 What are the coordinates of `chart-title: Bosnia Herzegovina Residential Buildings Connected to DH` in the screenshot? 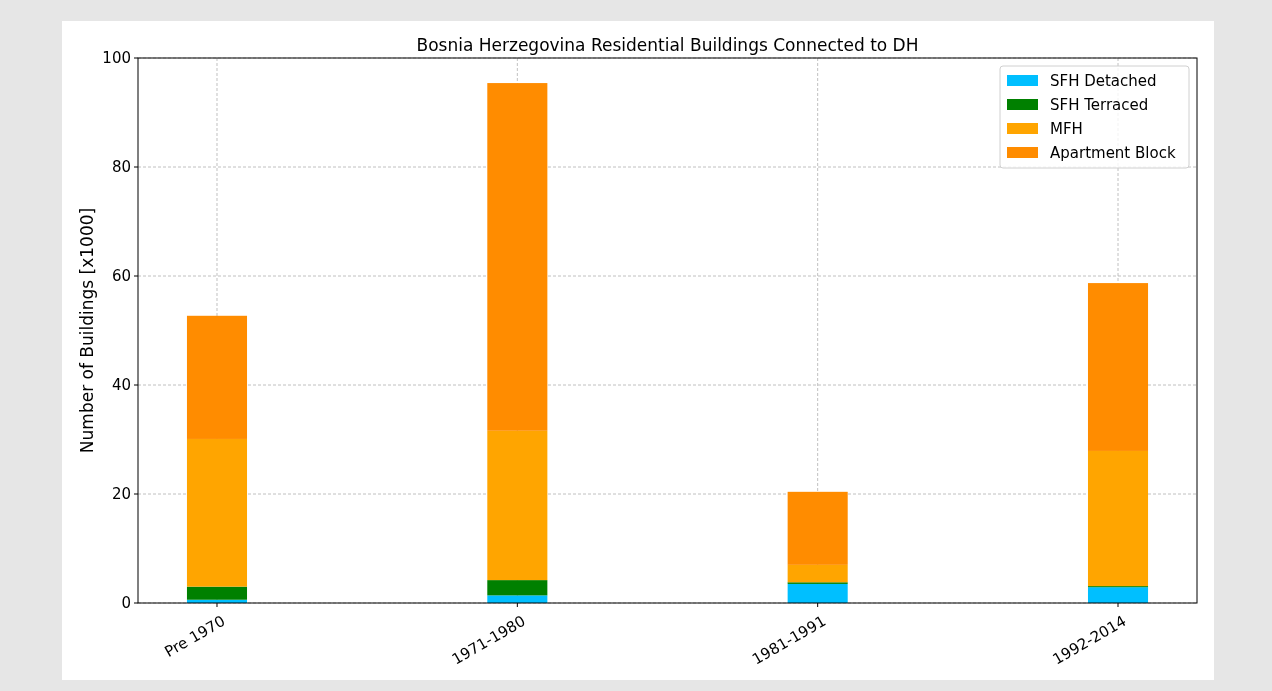 It's located at (667, 45).